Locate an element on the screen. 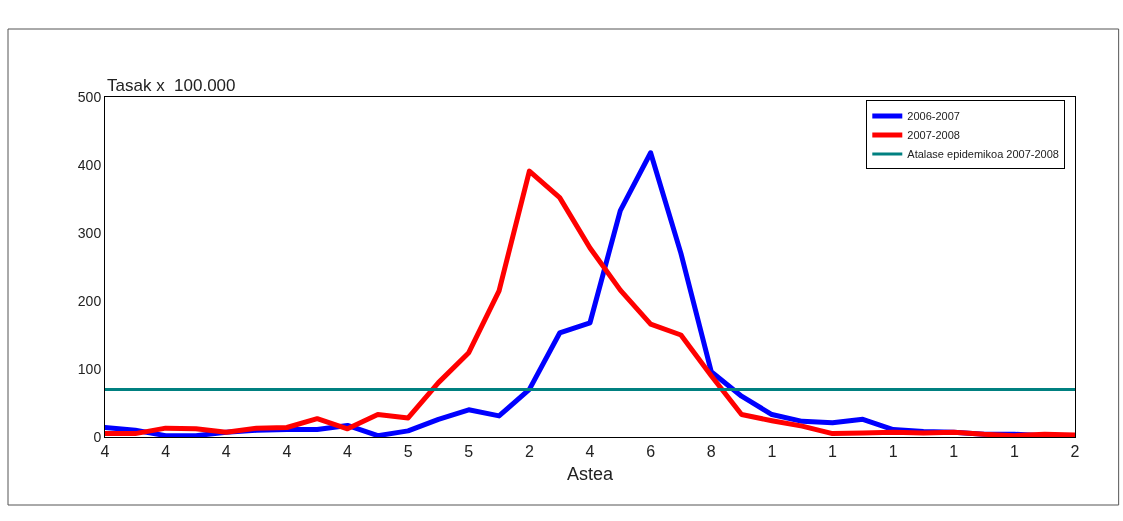  y-axis-title: Tasak x 100.000 is located at coordinates (171, 85).